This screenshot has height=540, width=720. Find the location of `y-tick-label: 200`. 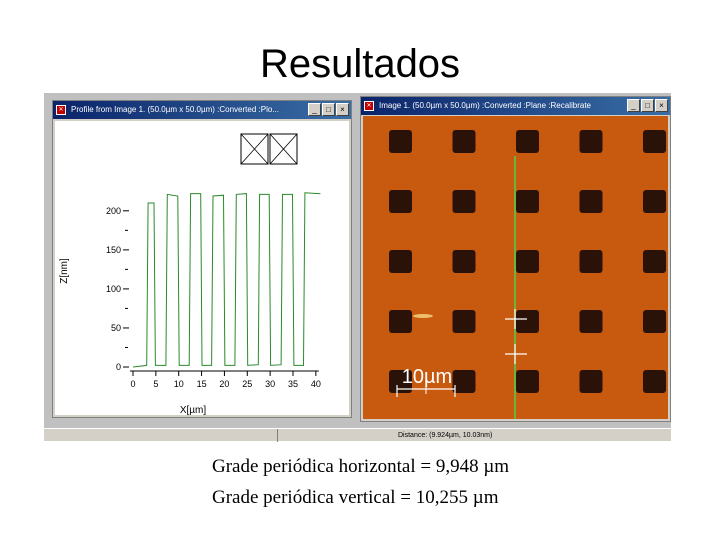

y-tick-label: 200 is located at coordinates (113, 211).